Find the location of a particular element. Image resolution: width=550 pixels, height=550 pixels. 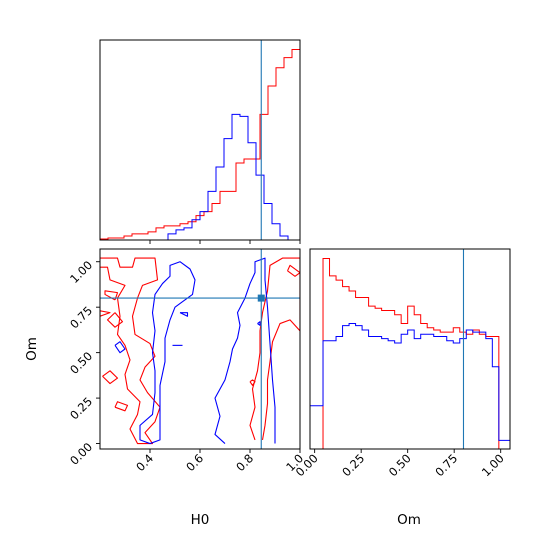

h0-tick-label: 0.4 is located at coordinates (144, 462).